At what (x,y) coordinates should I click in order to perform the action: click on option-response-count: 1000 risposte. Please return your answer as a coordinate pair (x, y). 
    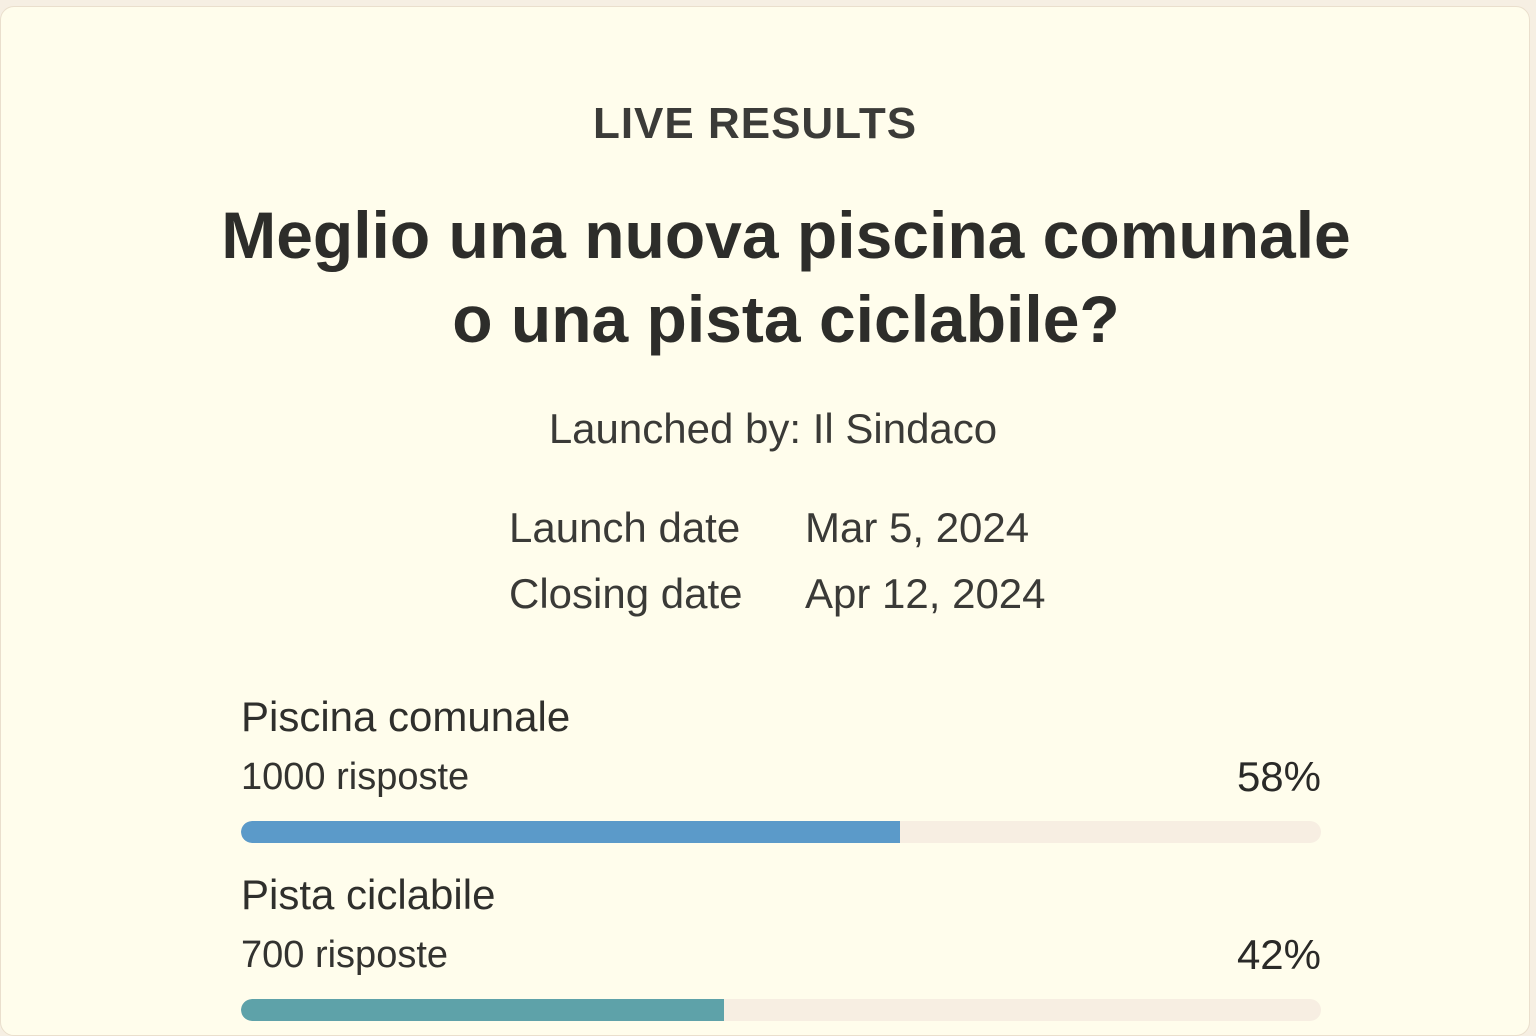
    Looking at the image, I should click on (355, 776).